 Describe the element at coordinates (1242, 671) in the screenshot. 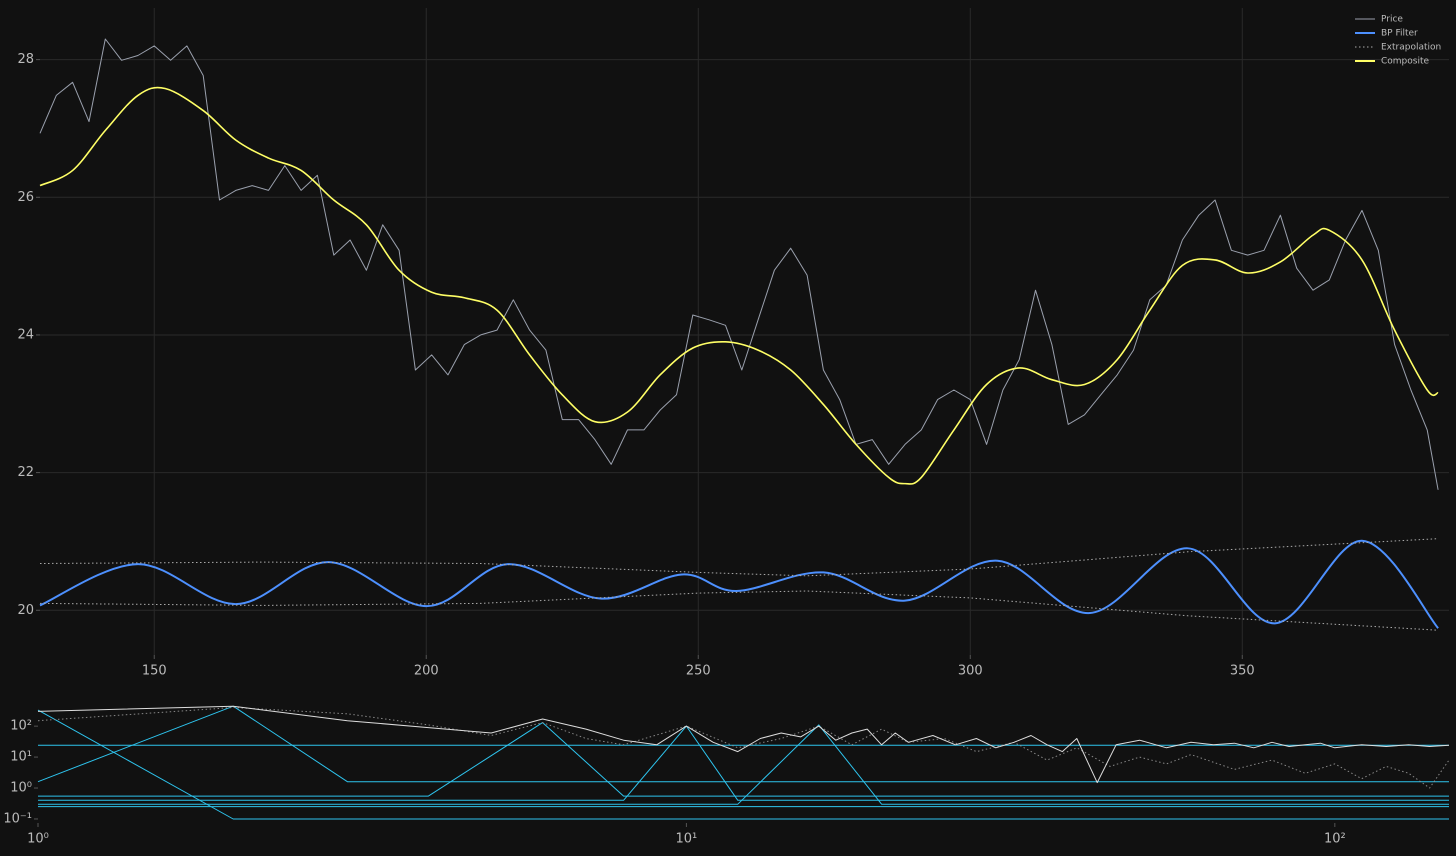

I see `x-tick-label: 350` at that location.